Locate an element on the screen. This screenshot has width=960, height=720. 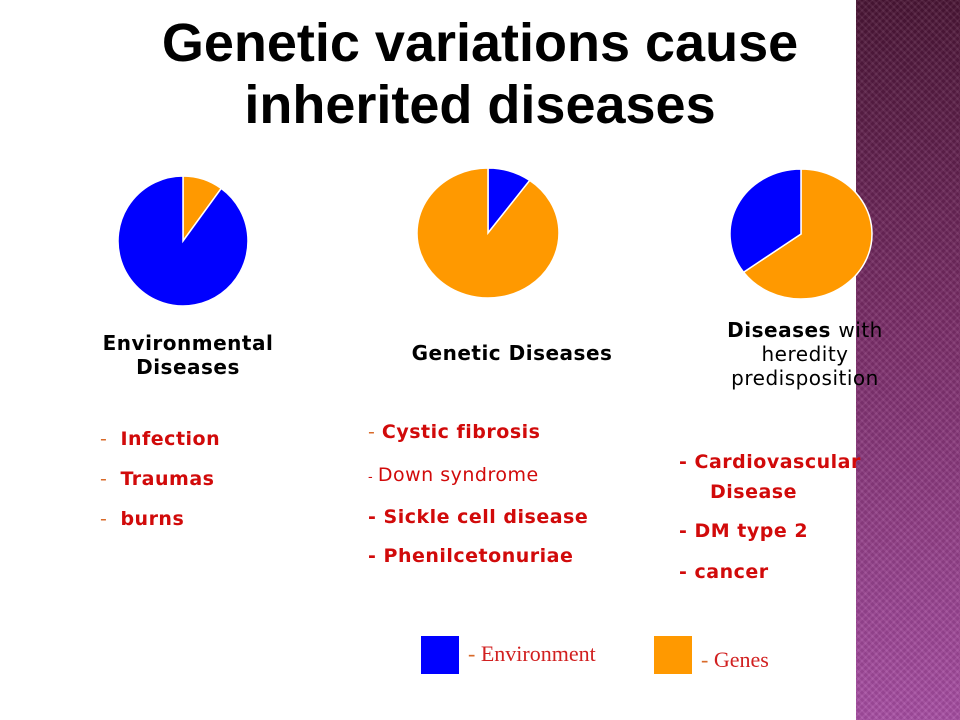
label-environmental-diseases: Environmental Diseases is located at coordinates (188, 355).